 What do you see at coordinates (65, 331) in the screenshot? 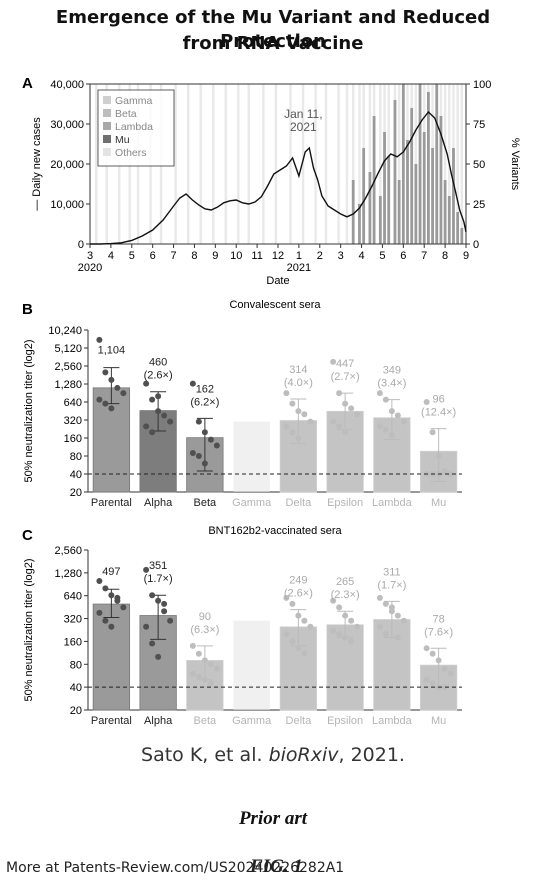
I see `y-tick-label: 10,240` at bounding box center [65, 331].